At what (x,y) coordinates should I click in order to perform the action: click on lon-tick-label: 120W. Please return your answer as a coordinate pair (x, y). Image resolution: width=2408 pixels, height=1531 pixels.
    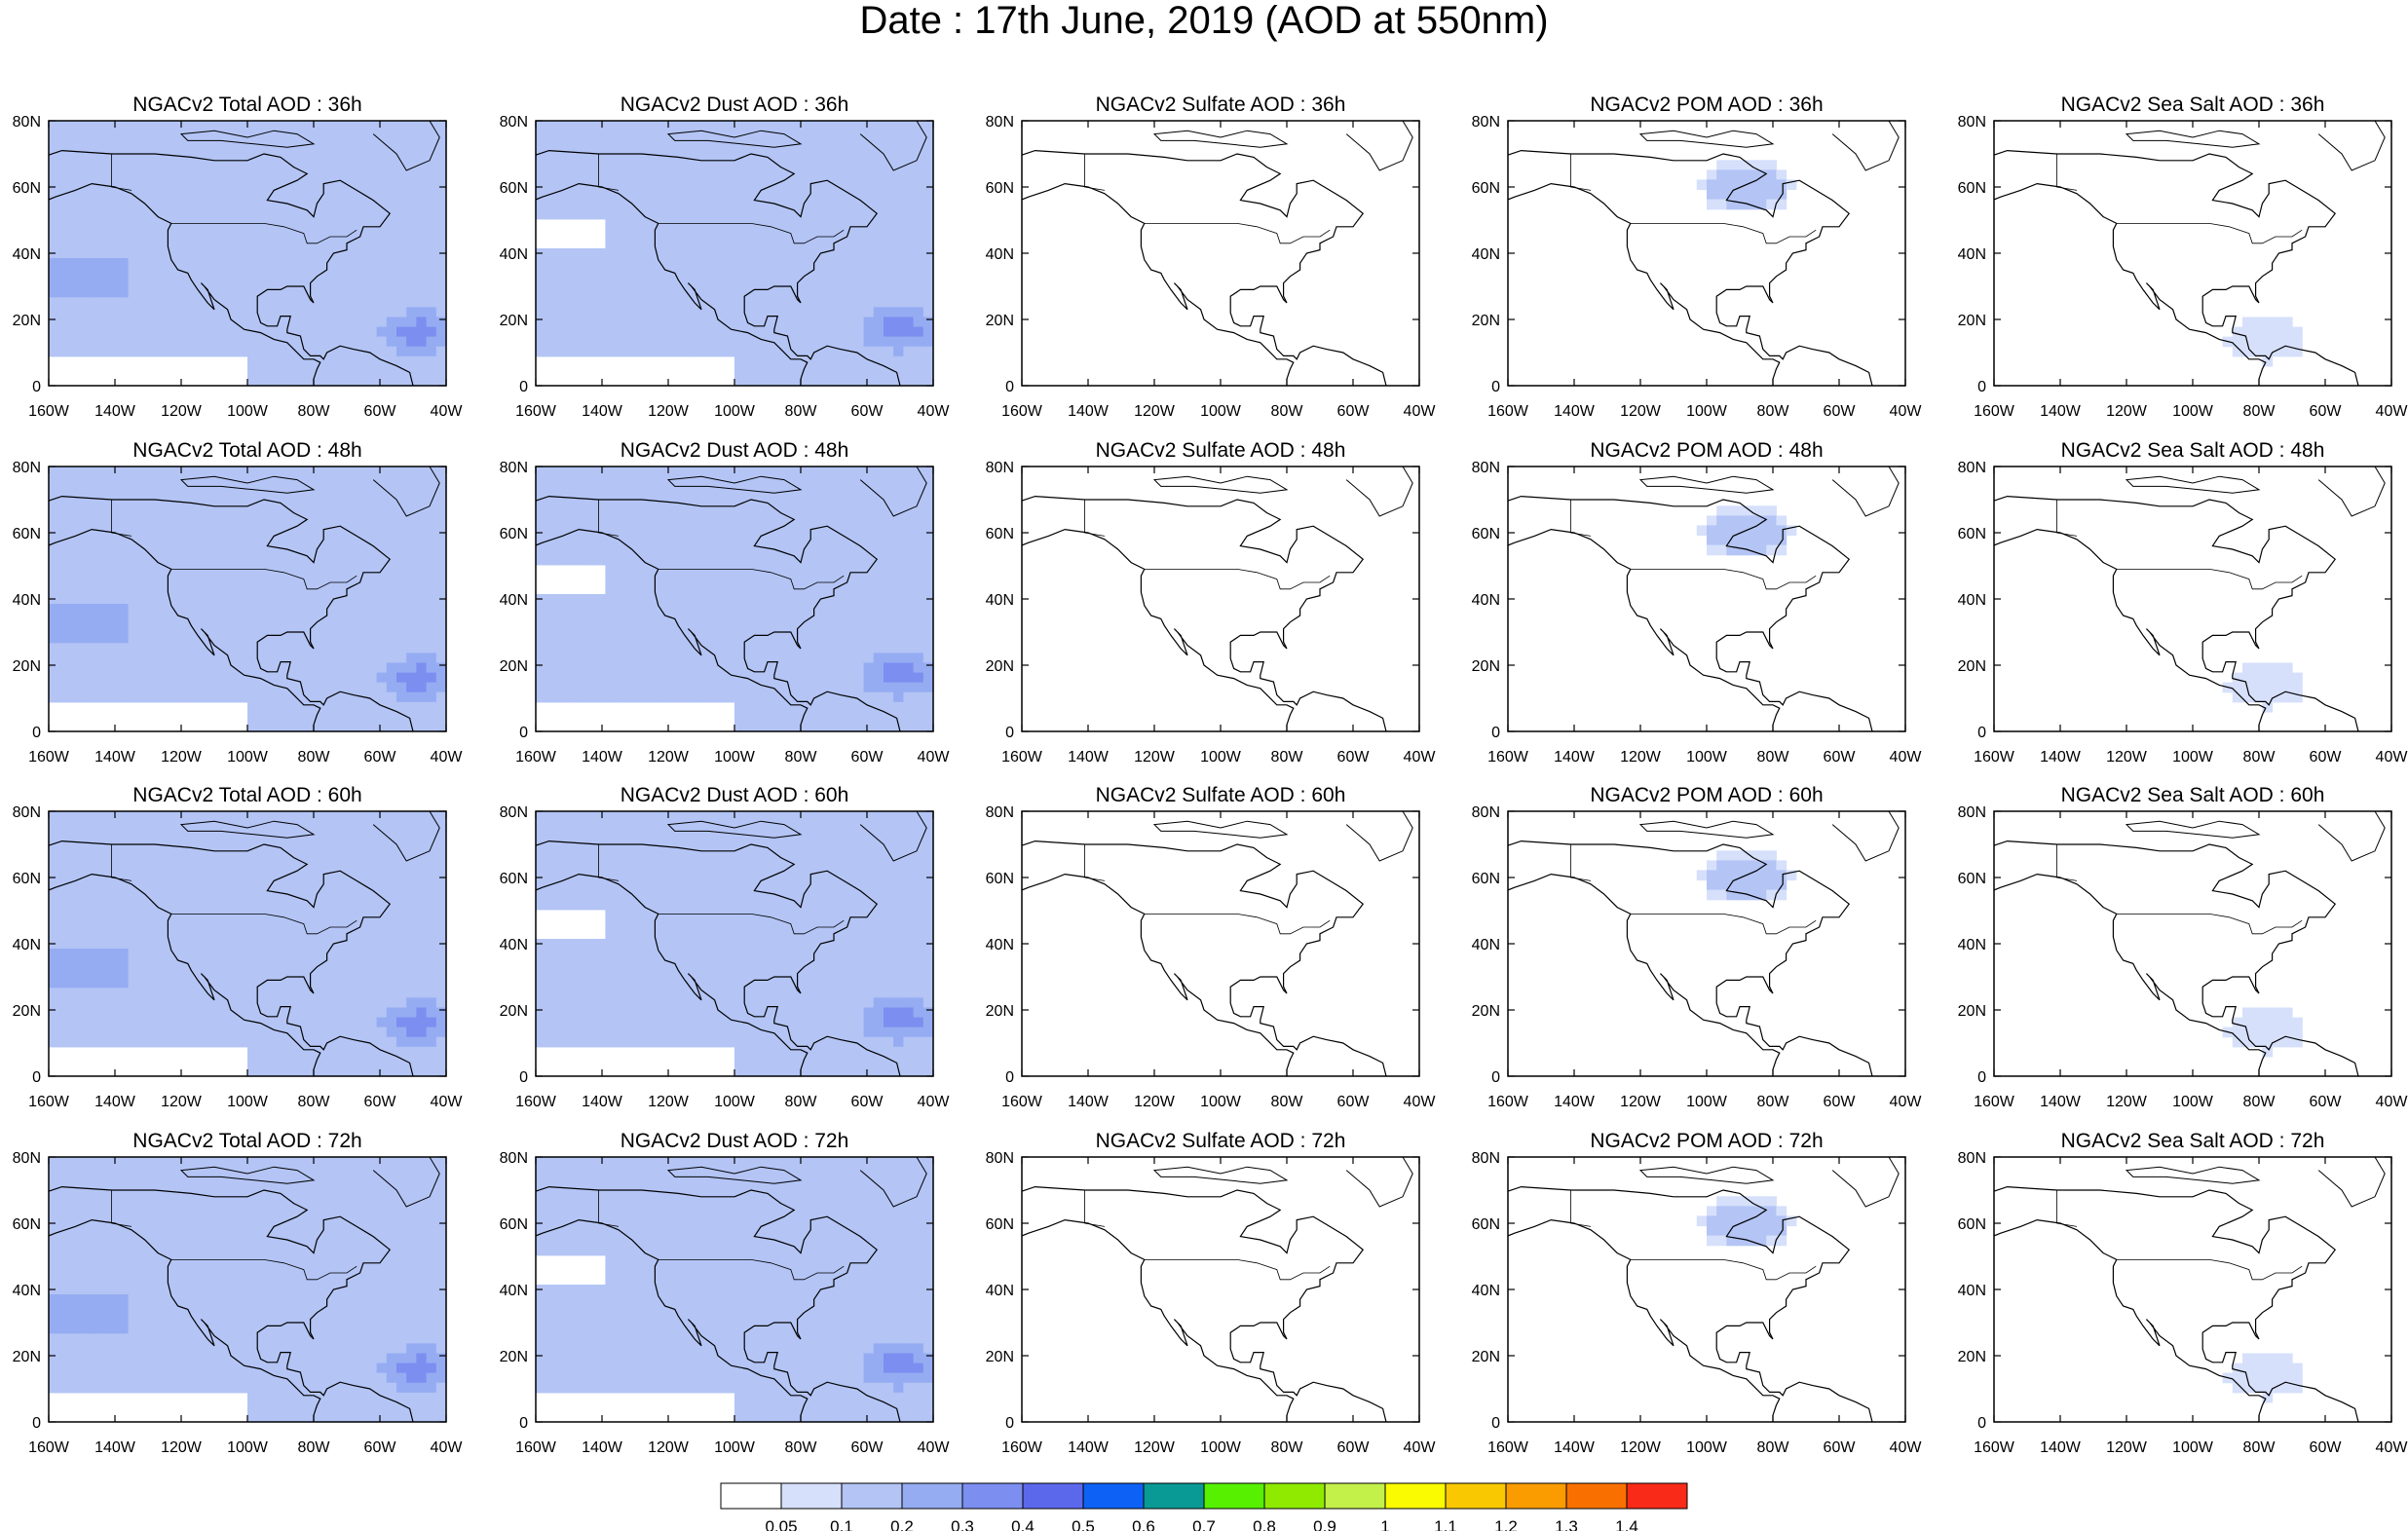
    Looking at the image, I should click on (669, 757).